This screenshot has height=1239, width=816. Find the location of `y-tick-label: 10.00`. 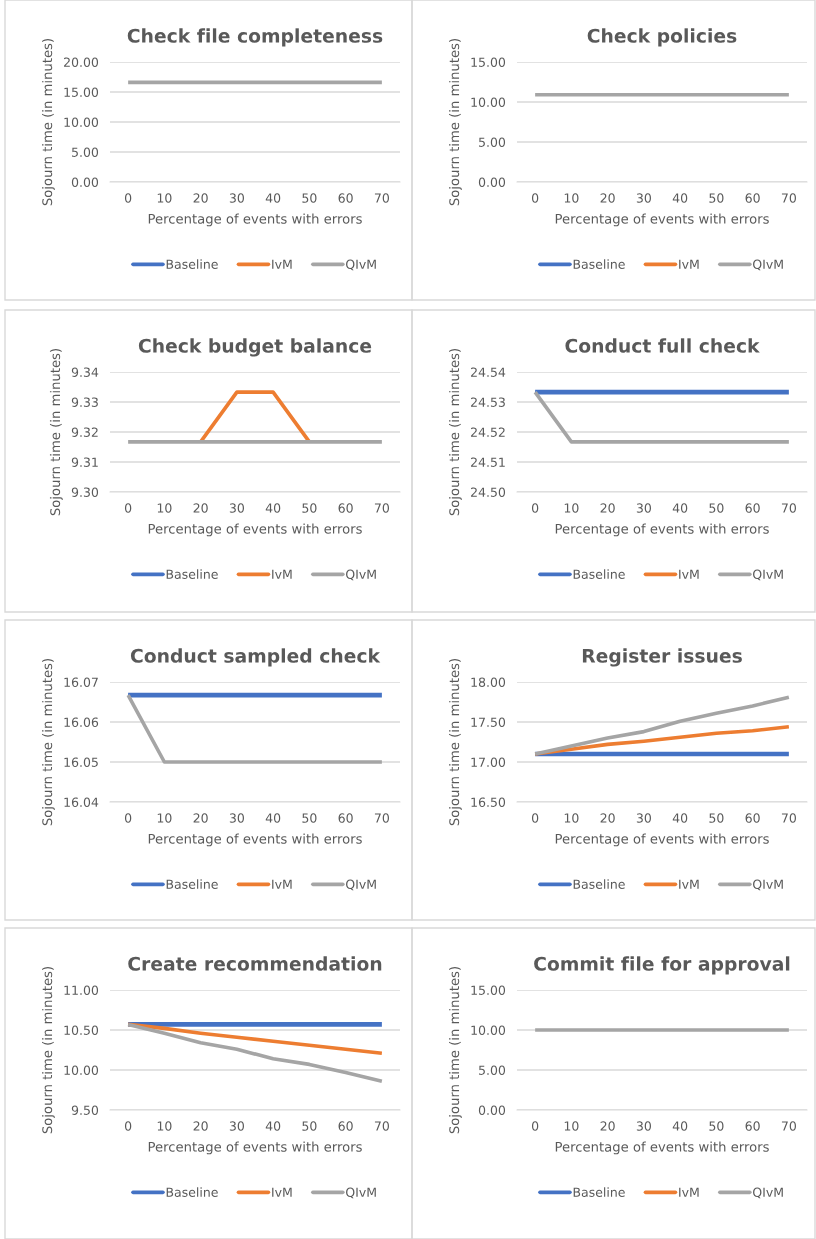

y-tick-label: 10.00 is located at coordinates (81, 1070).